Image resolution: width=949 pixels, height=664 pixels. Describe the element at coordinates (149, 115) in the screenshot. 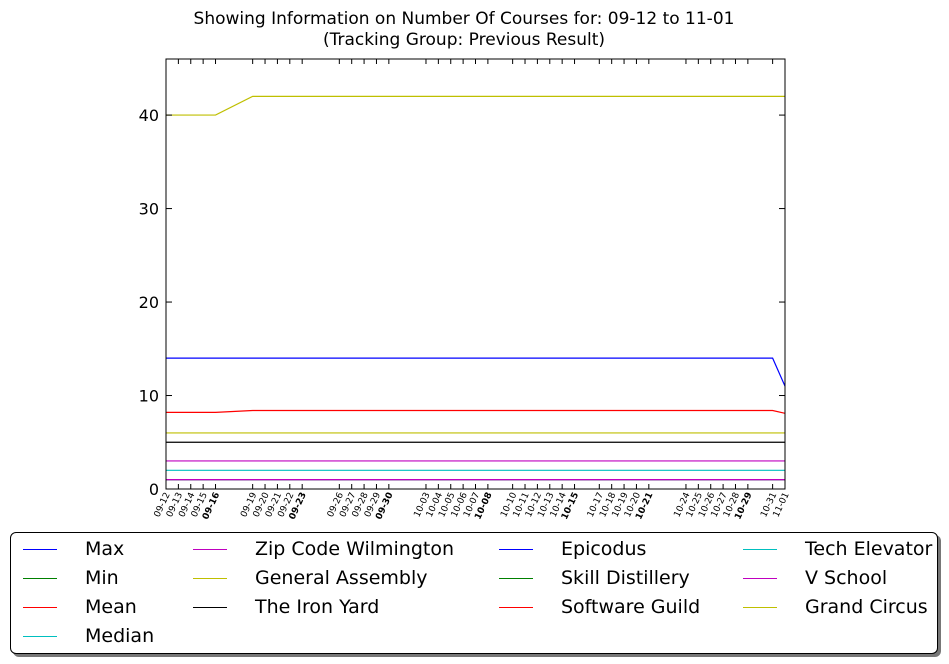

I see `ytick-label: 40` at that location.